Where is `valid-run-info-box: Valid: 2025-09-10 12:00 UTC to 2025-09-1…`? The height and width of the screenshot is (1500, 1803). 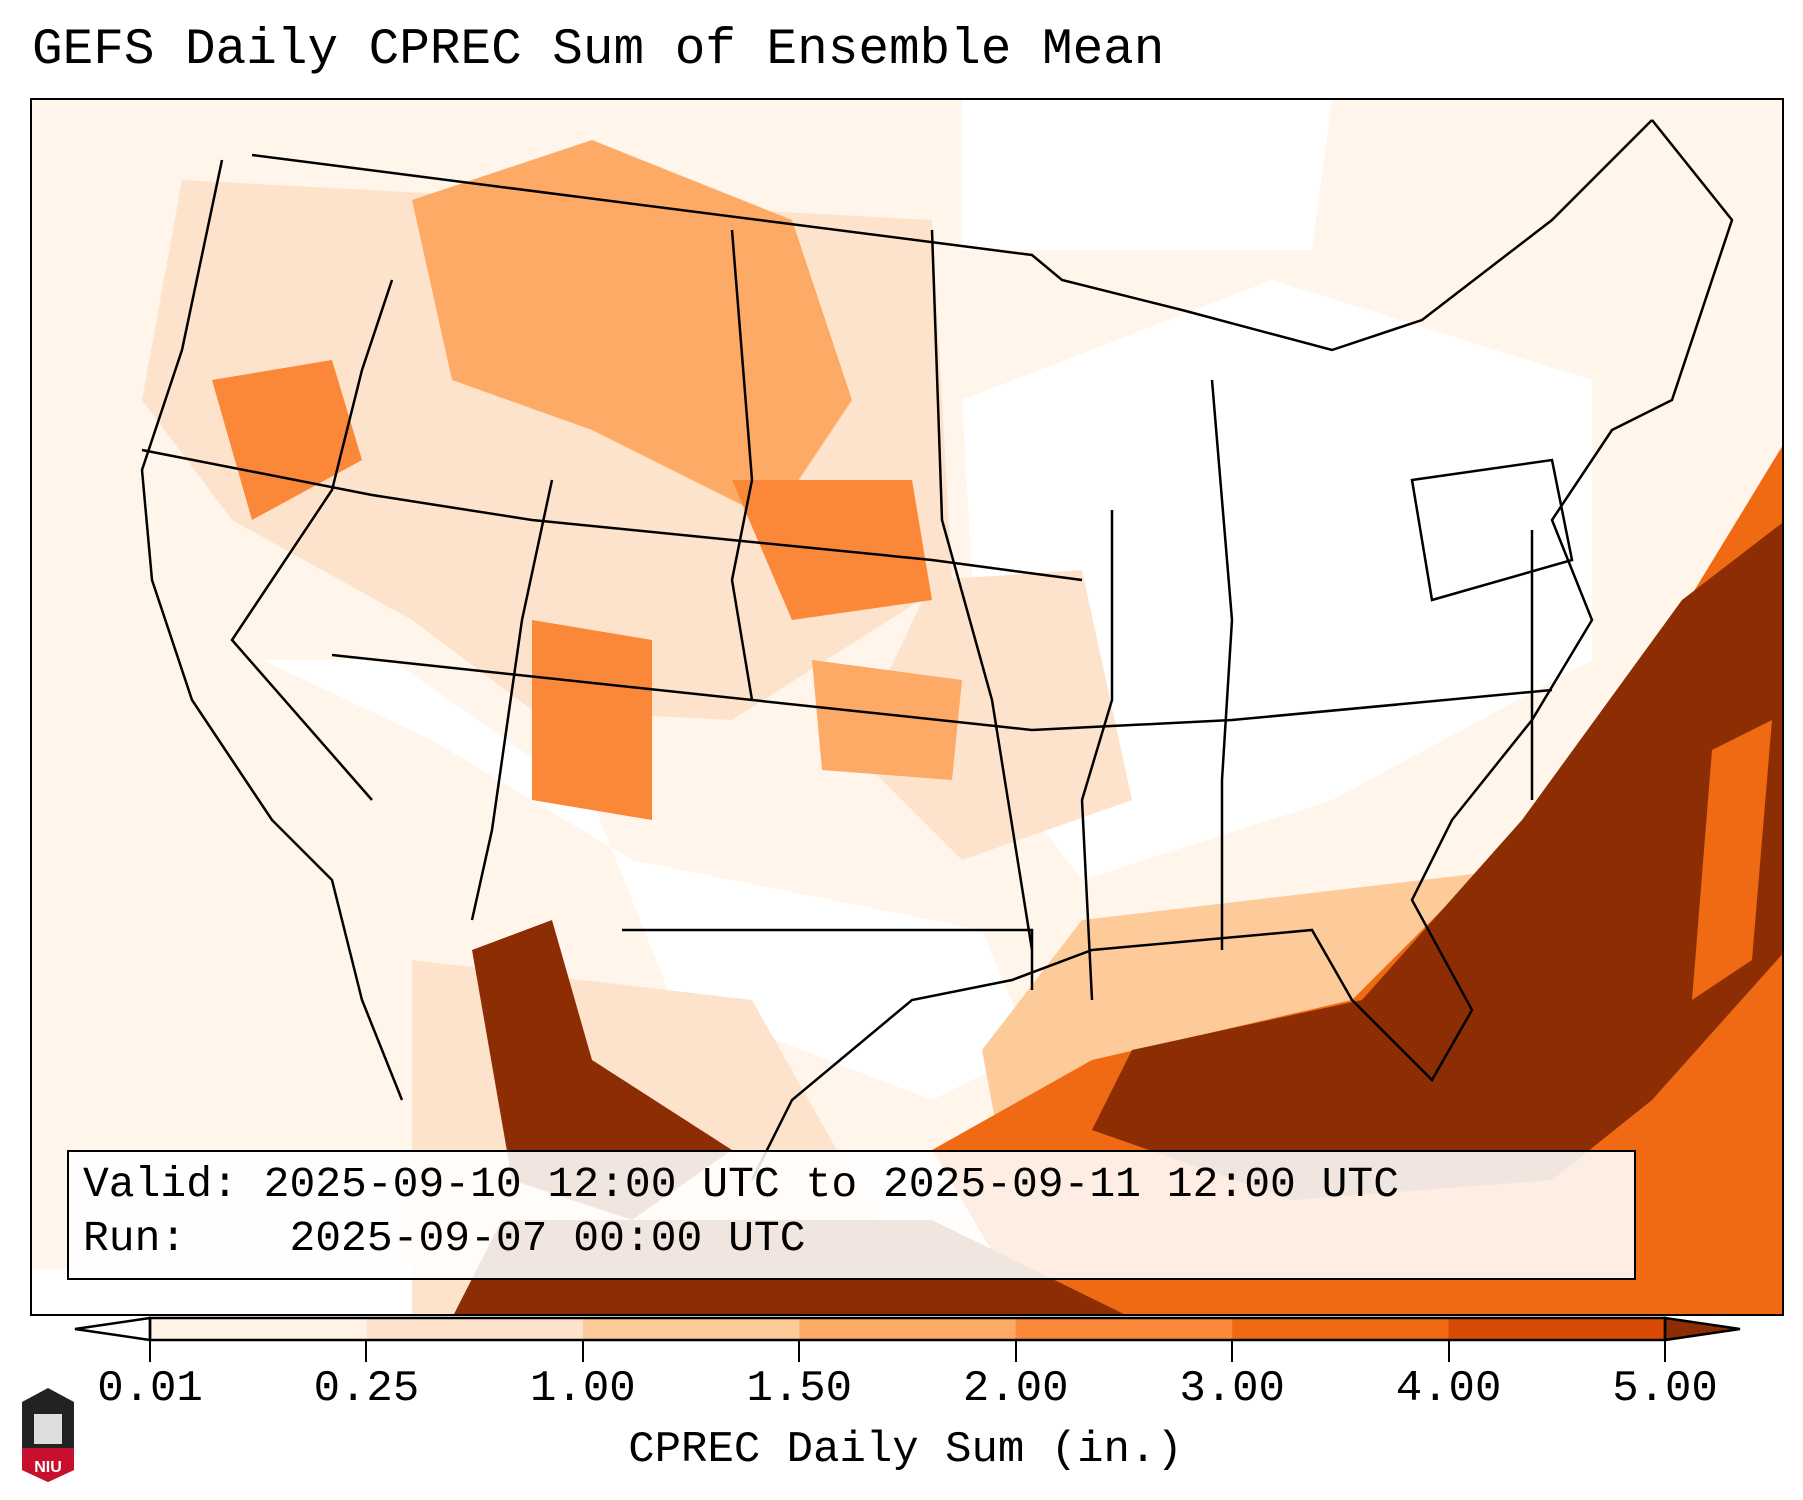 valid-run-info-box: Valid: 2025-09-10 12:00 UTC to 2025-09-1… is located at coordinates (851, 1215).